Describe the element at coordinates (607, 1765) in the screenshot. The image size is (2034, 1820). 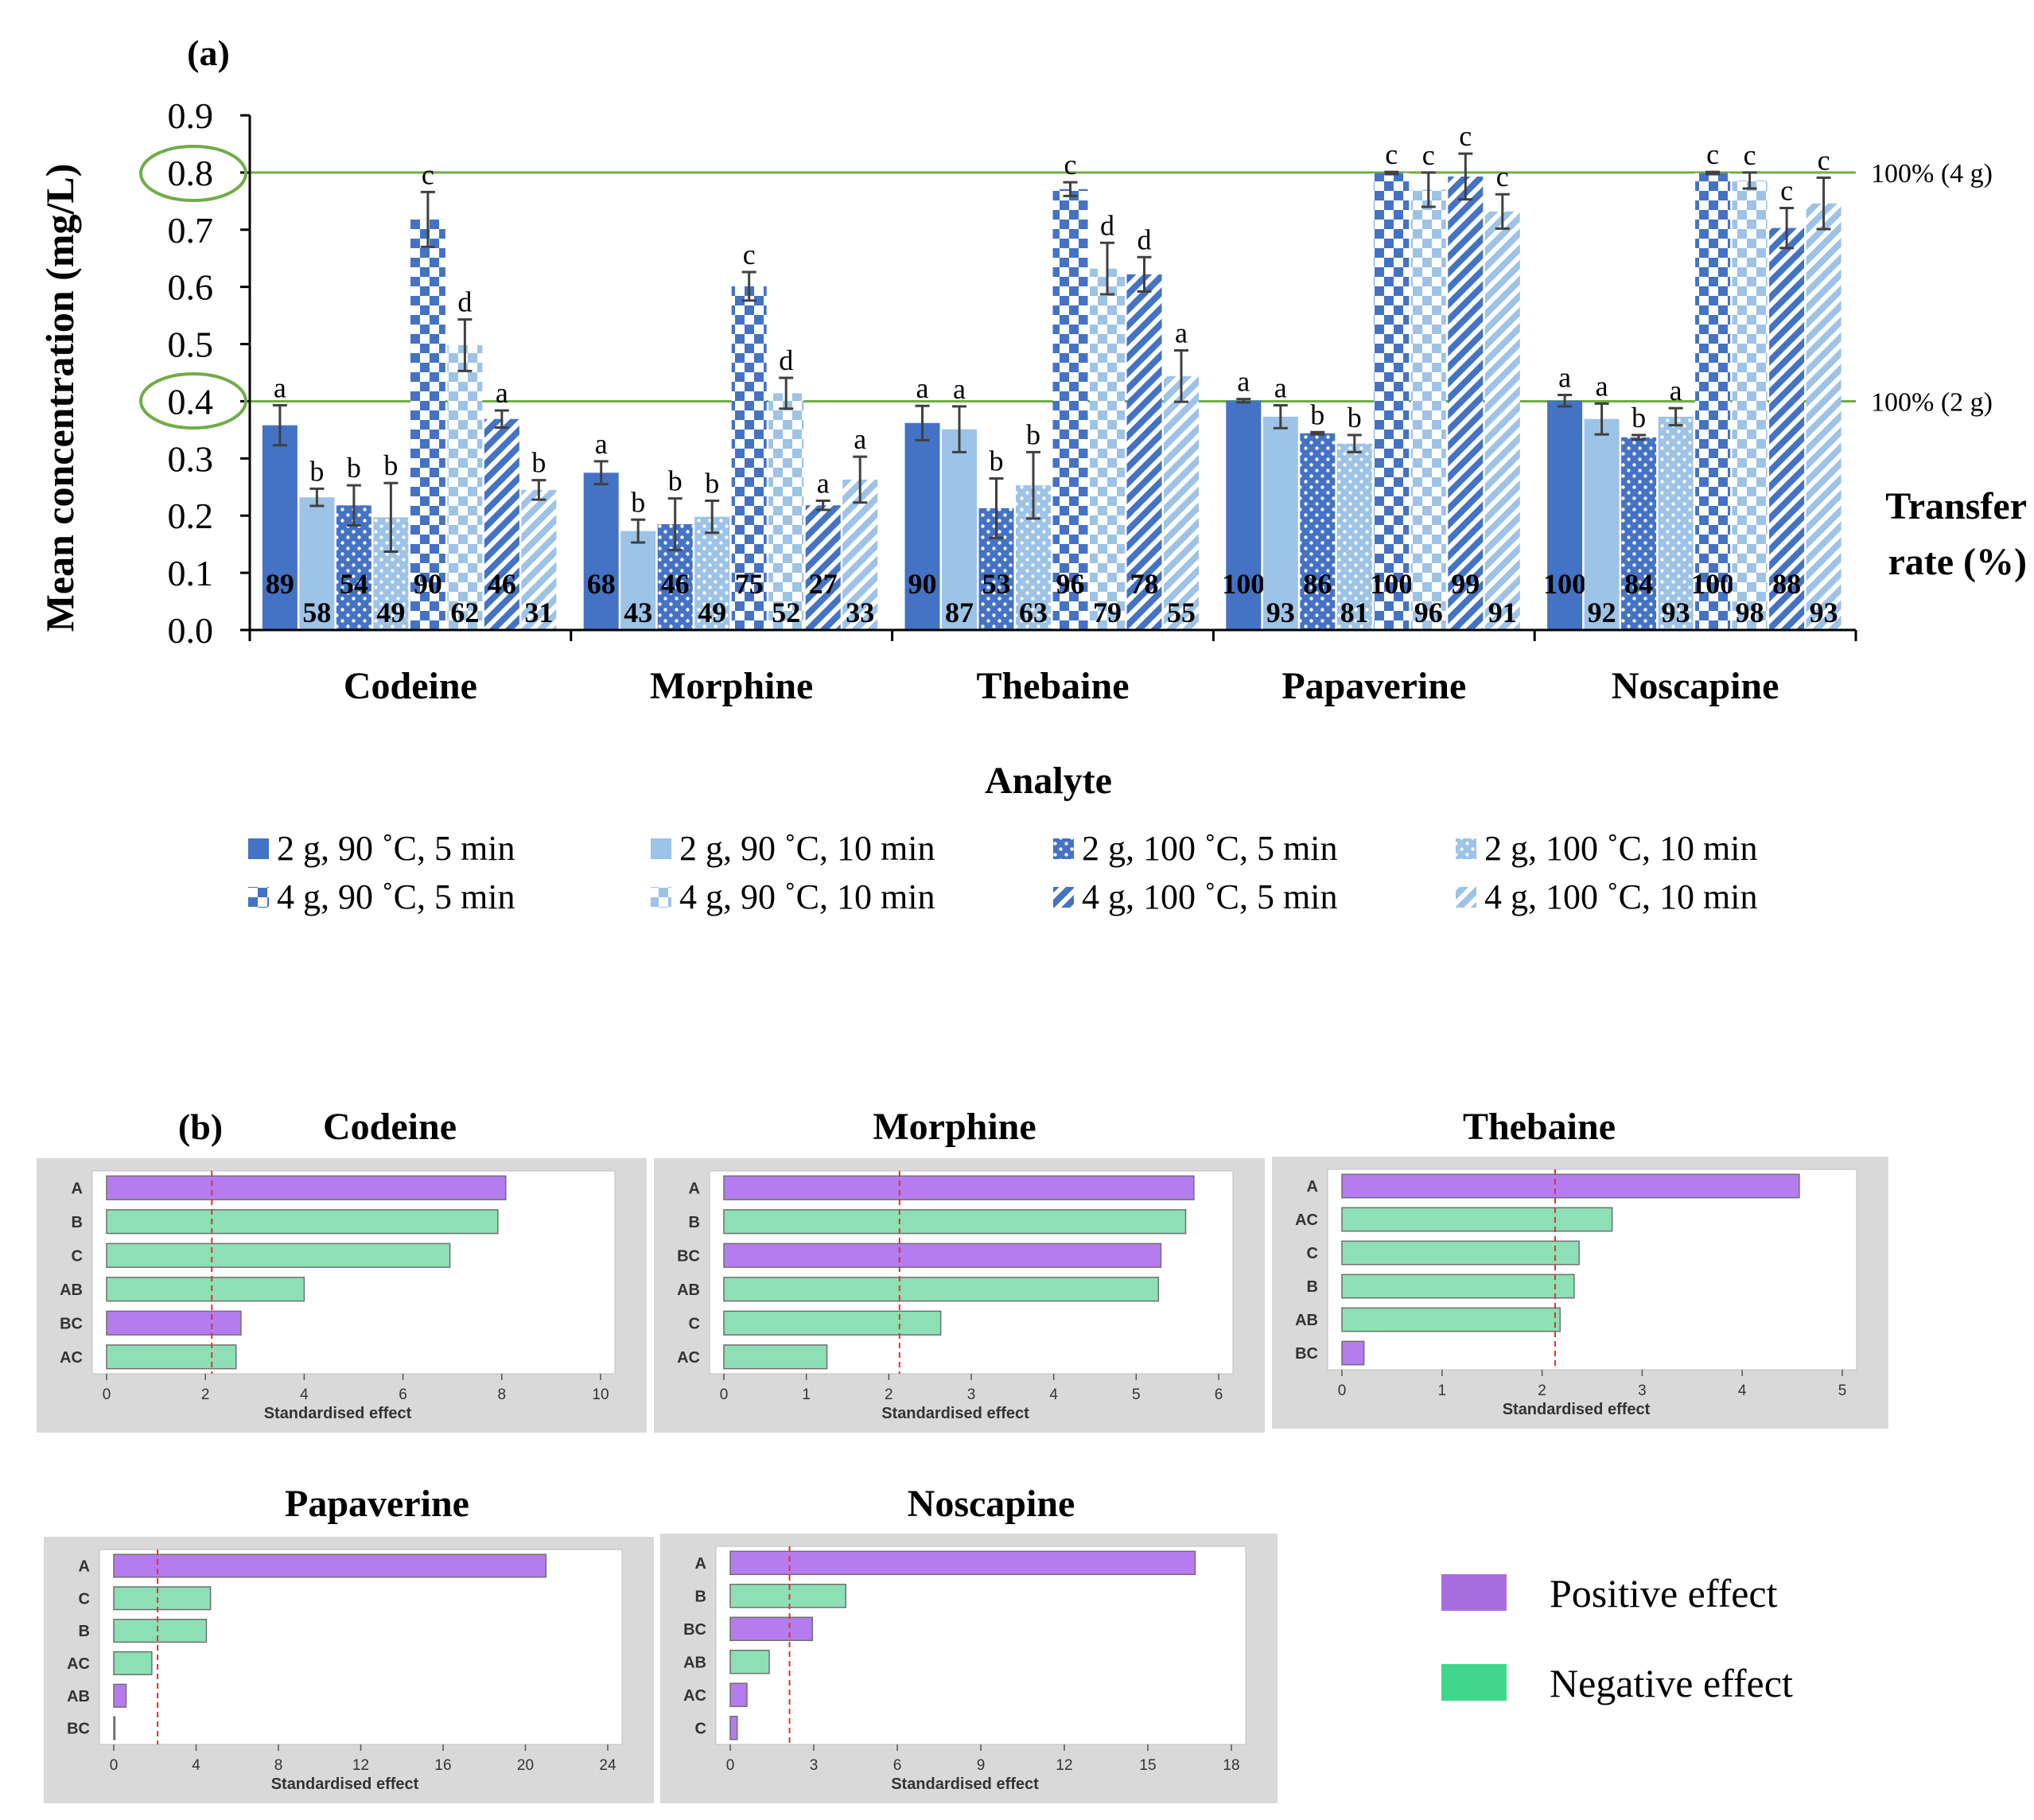
I see `pareto-x-tick-label: 24` at that location.